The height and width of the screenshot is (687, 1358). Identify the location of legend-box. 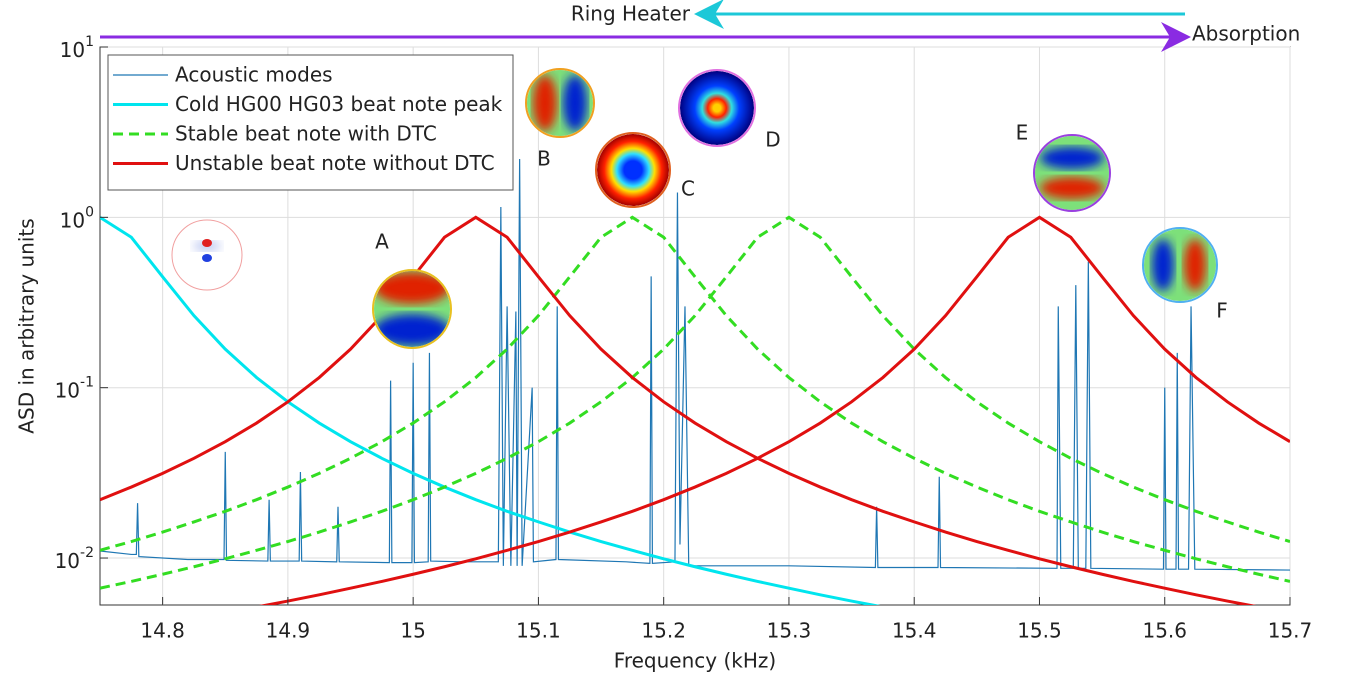
(310, 122).